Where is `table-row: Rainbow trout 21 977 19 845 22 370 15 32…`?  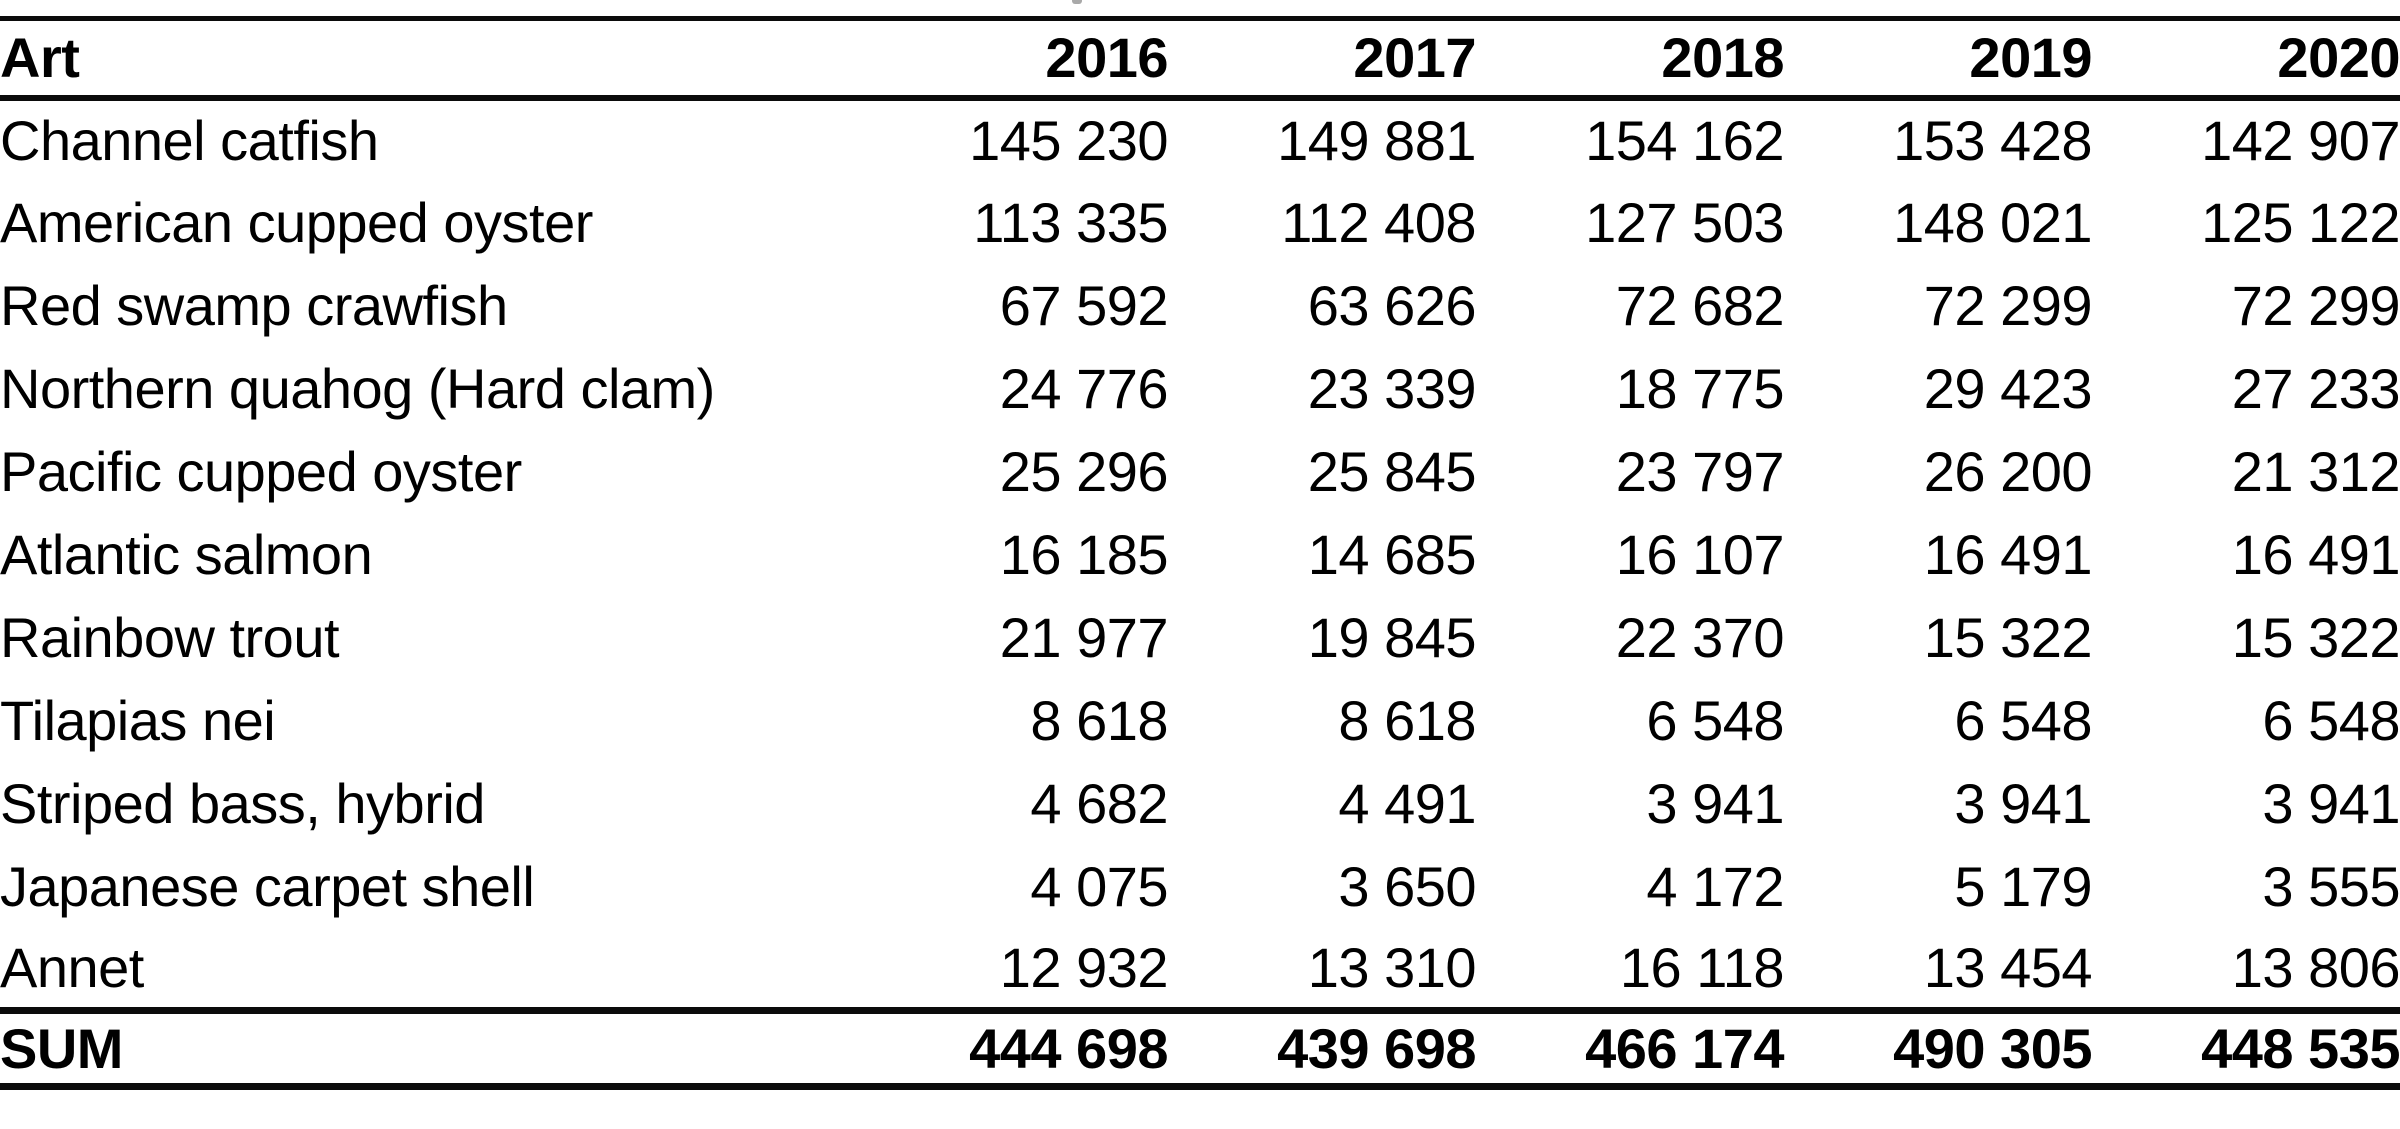
table-row: Rainbow trout 21 977 19 845 22 370 15 32… is located at coordinates (1200, 637).